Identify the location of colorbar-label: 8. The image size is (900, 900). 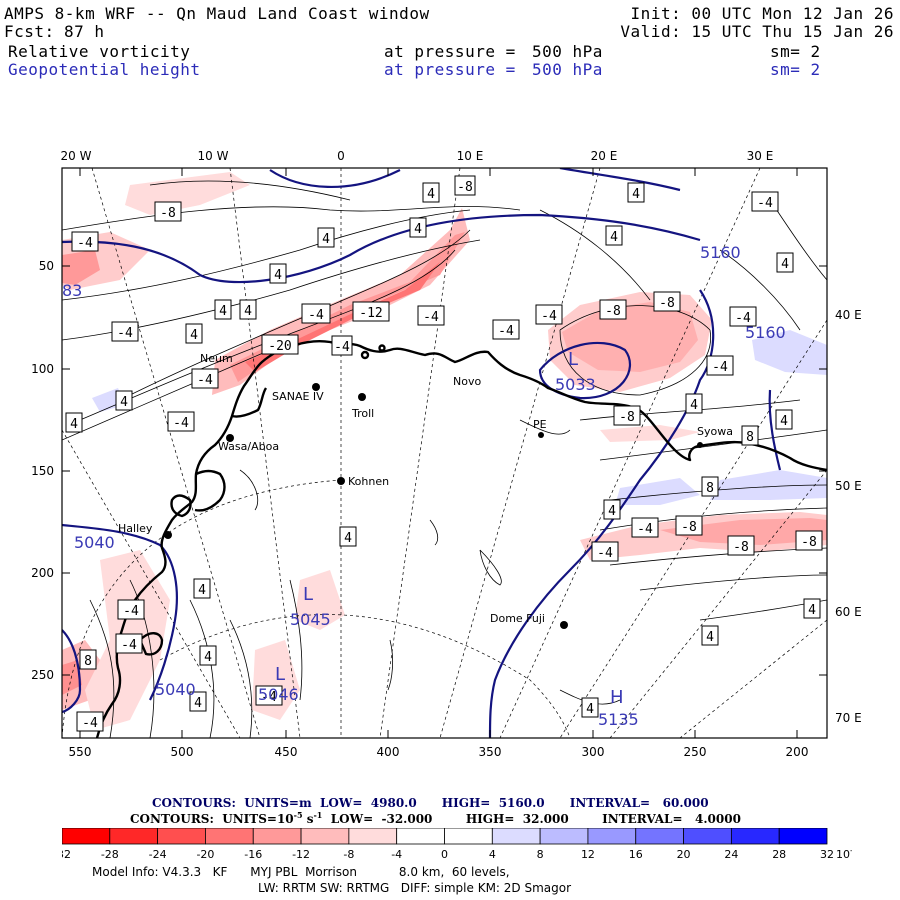
(540, 854).